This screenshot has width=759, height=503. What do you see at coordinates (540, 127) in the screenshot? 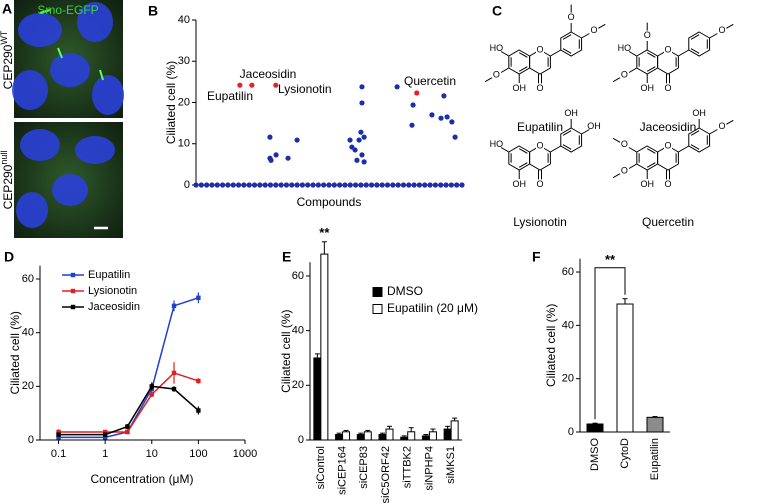
I see `molecule-name: Eupatilin` at bounding box center [540, 127].